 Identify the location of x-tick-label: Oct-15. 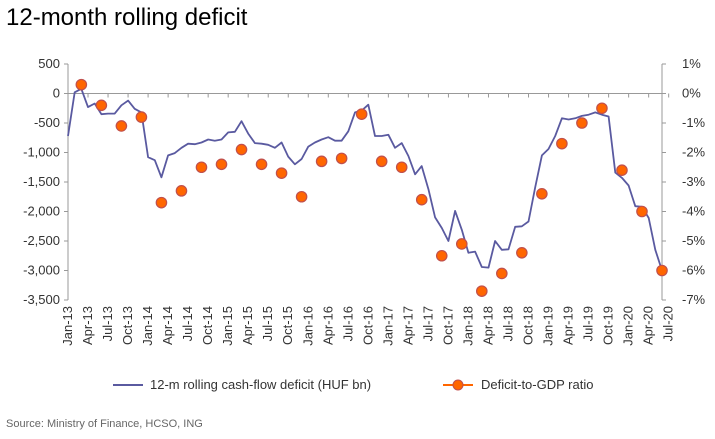
(287, 325).